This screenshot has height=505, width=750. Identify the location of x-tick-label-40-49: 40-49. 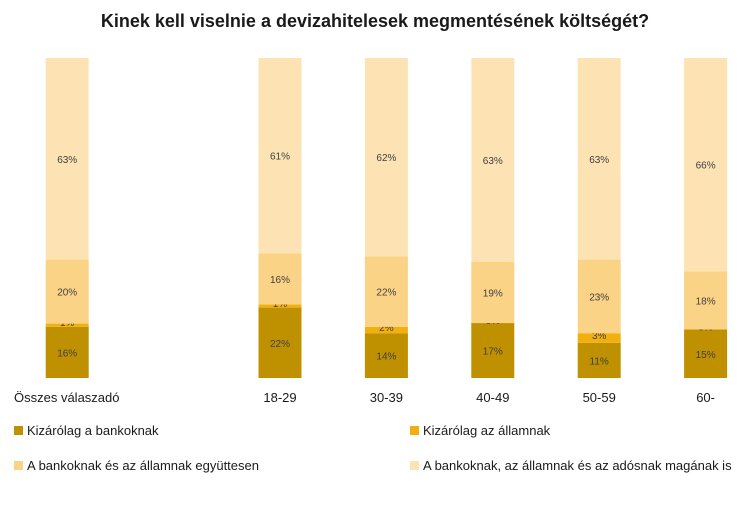
(492, 397).